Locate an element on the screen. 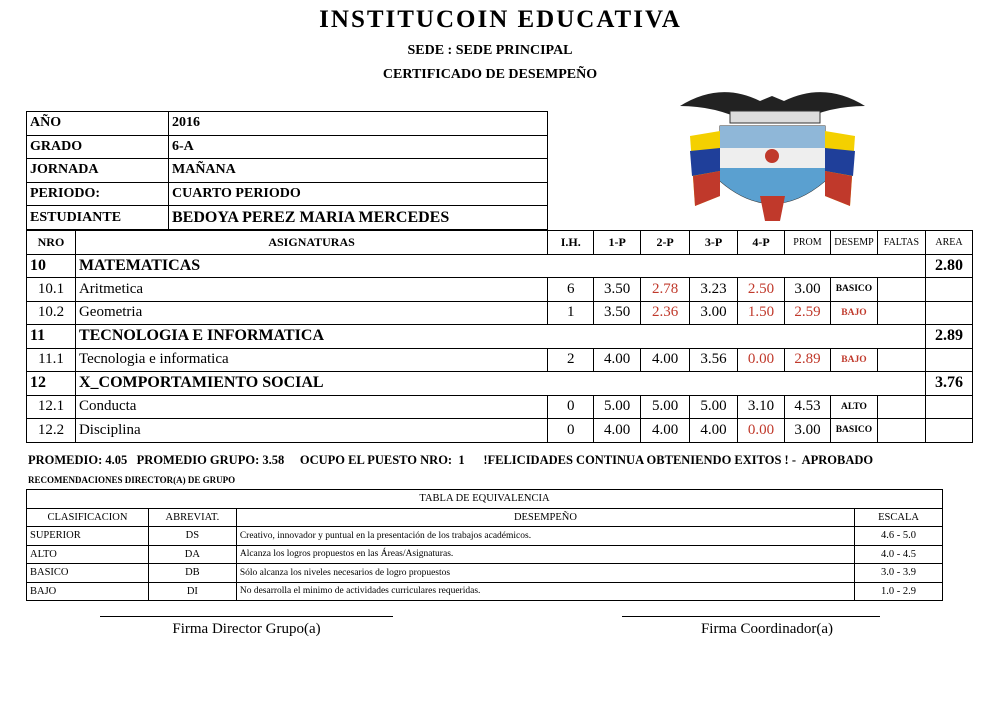 This screenshot has width=1001, height=701. scale: 4.0 - 4.5 is located at coordinates (898, 554).